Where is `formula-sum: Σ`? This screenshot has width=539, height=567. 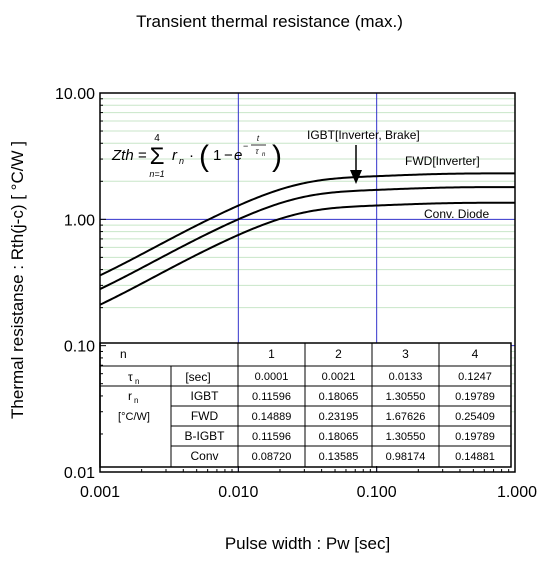 formula-sum: Σ is located at coordinates (157, 156).